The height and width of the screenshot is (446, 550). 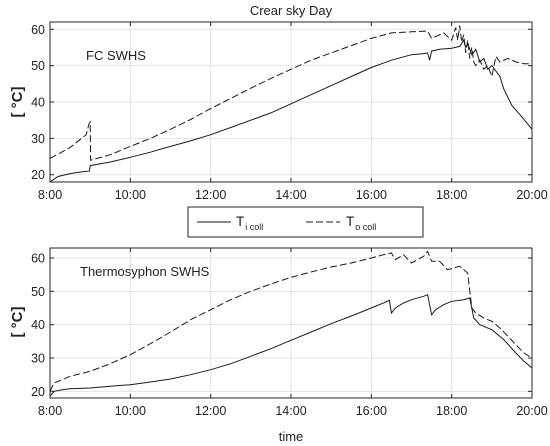 What do you see at coordinates (254, 227) in the screenshot?
I see `legend-entry-subscript: i coll` at bounding box center [254, 227].